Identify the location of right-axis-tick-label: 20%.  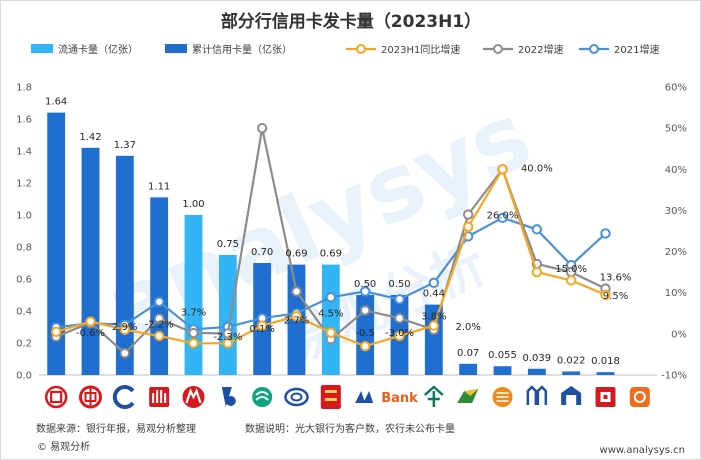
(676, 252).